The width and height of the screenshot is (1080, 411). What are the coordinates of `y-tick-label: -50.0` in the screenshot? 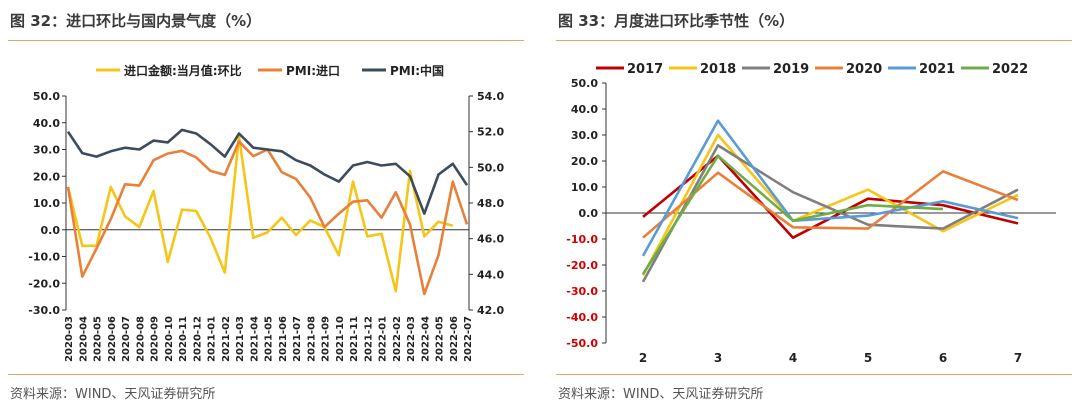 It's located at (582, 343).